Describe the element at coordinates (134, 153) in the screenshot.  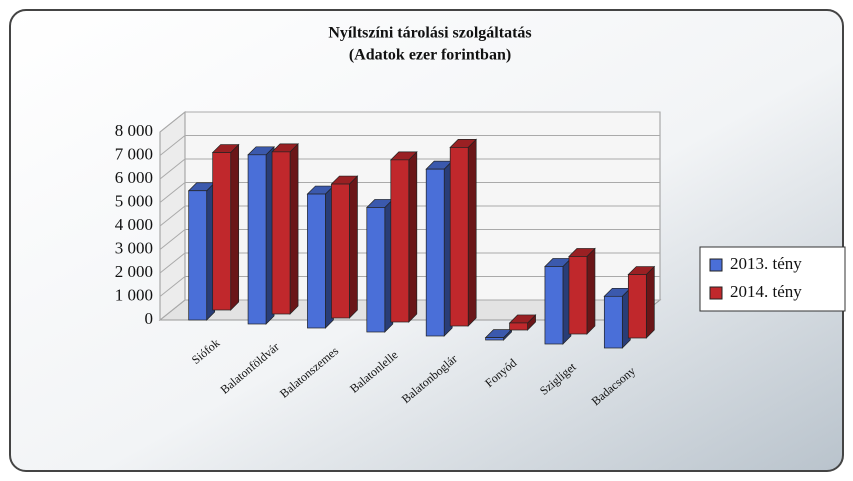
I see `y-tick-label: 7 000` at that location.